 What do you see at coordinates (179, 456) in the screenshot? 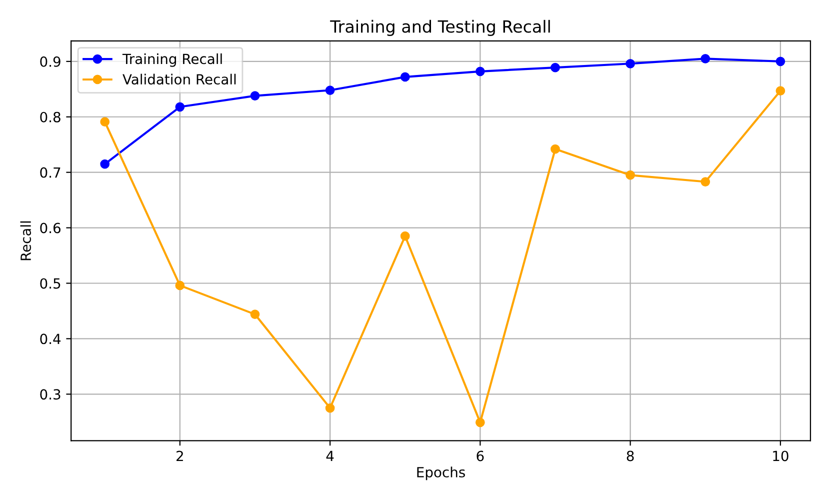
I see `x-tick-label: 2` at bounding box center [179, 456].